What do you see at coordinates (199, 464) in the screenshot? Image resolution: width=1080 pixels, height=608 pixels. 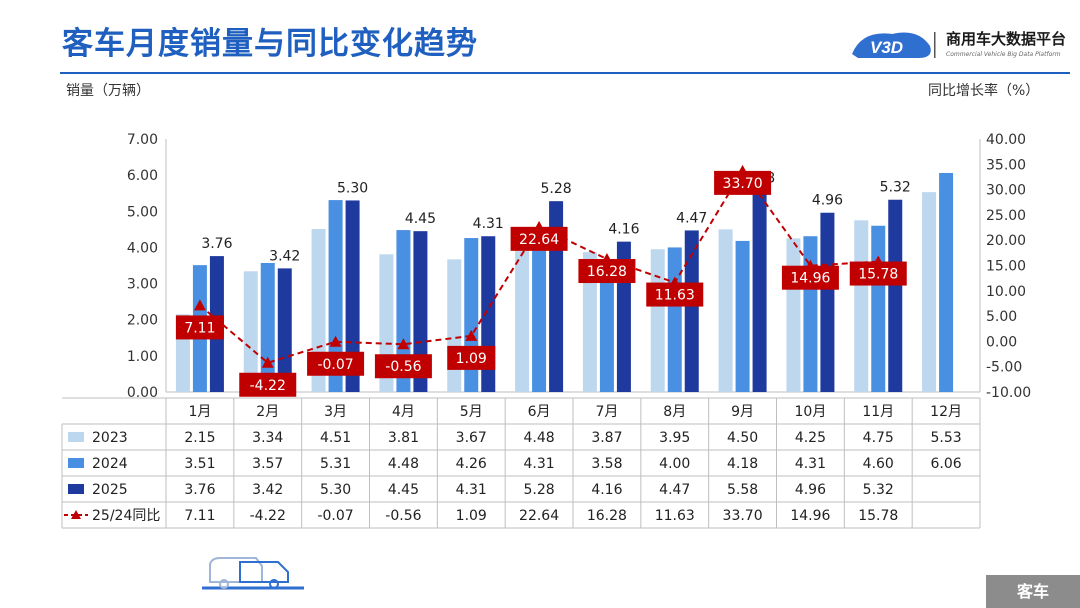 I see `table-cell: 3.51` at bounding box center [199, 464].